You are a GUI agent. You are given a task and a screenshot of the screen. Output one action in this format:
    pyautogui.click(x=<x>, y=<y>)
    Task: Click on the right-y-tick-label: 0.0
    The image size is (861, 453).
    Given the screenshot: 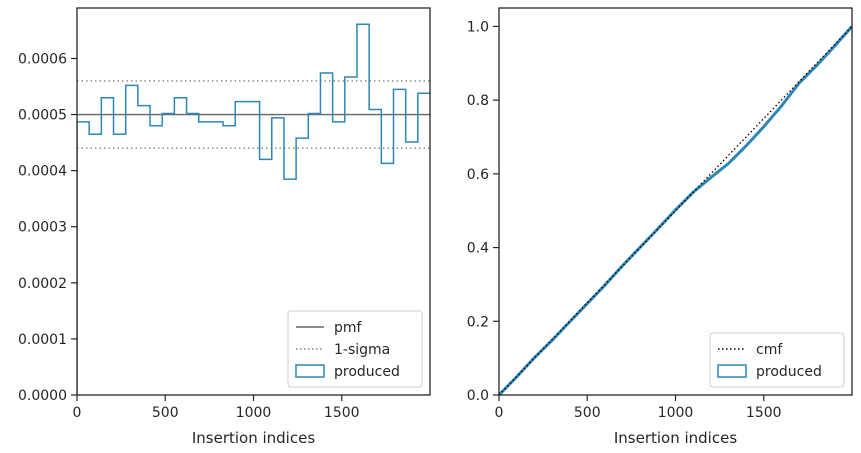 What is the action you would take?
    pyautogui.click(x=478, y=396)
    